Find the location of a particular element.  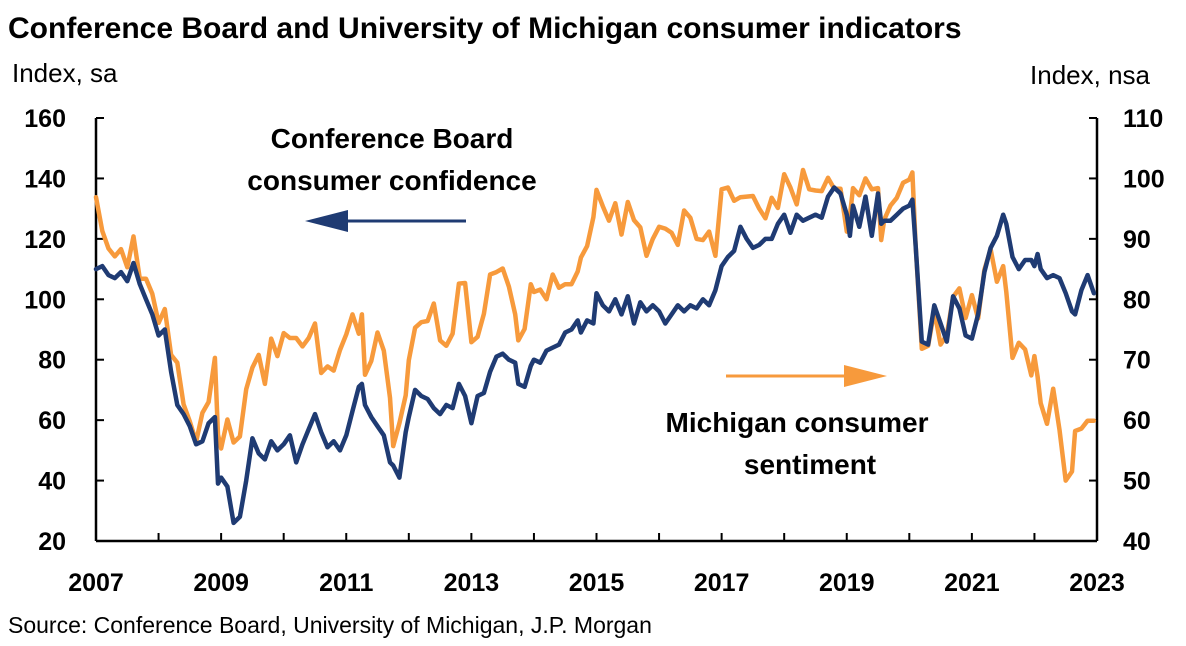

right-tick-label: 50 is located at coordinates (1137, 482).